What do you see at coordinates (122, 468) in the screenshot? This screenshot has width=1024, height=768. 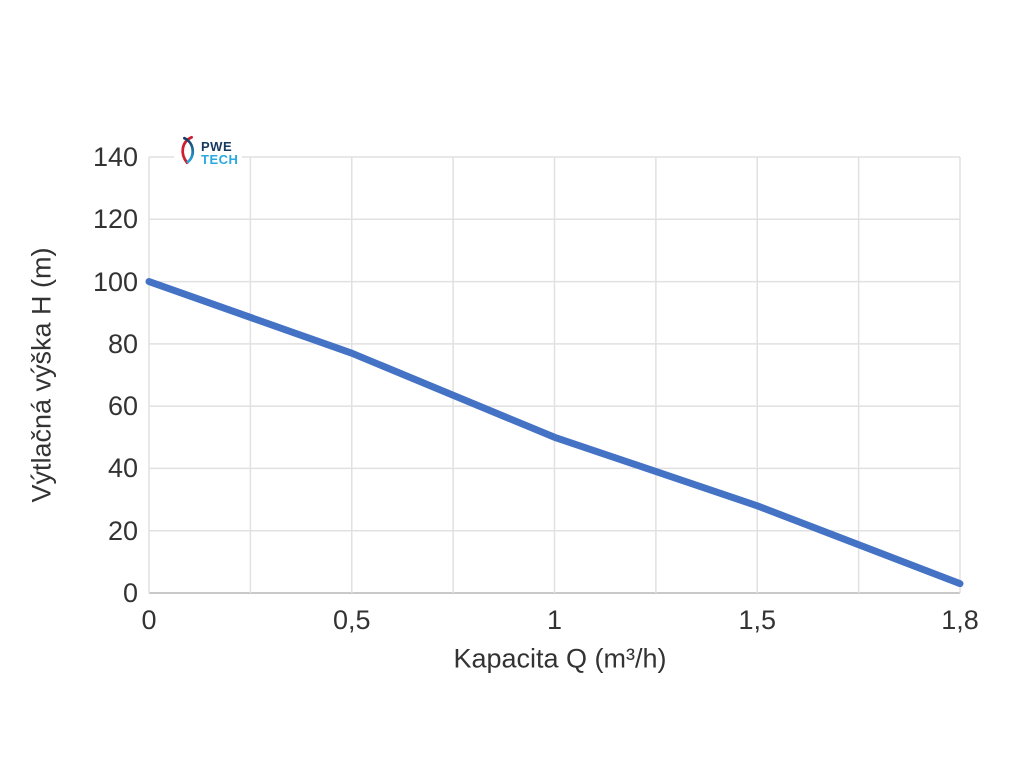 I see `y-tick-label: 40` at bounding box center [122, 468].